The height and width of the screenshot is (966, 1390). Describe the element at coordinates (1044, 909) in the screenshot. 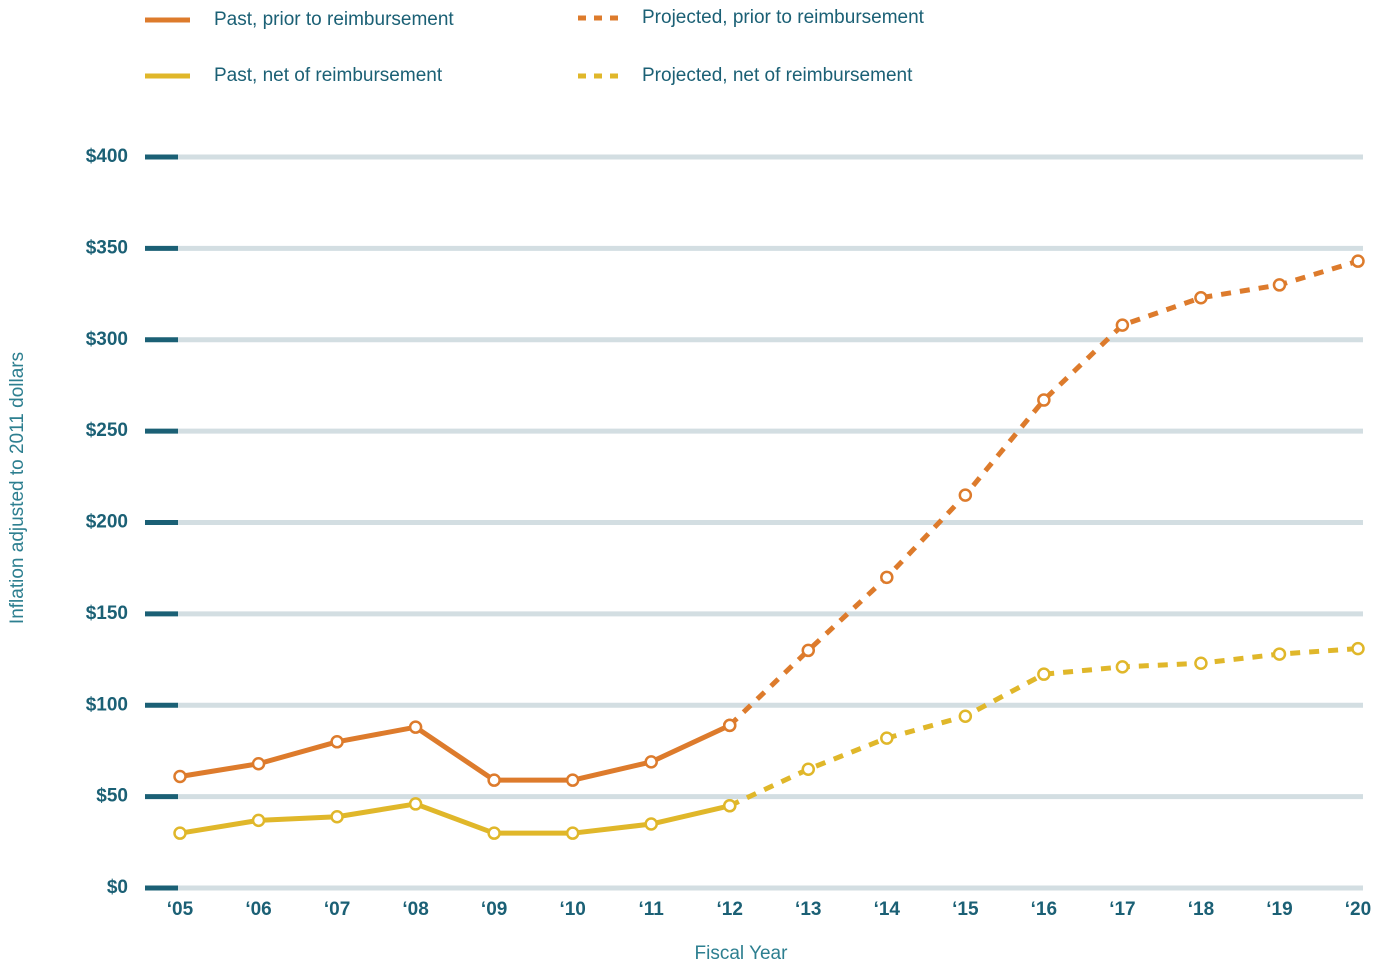

I see `x-tick-label: ‘16` at that location.